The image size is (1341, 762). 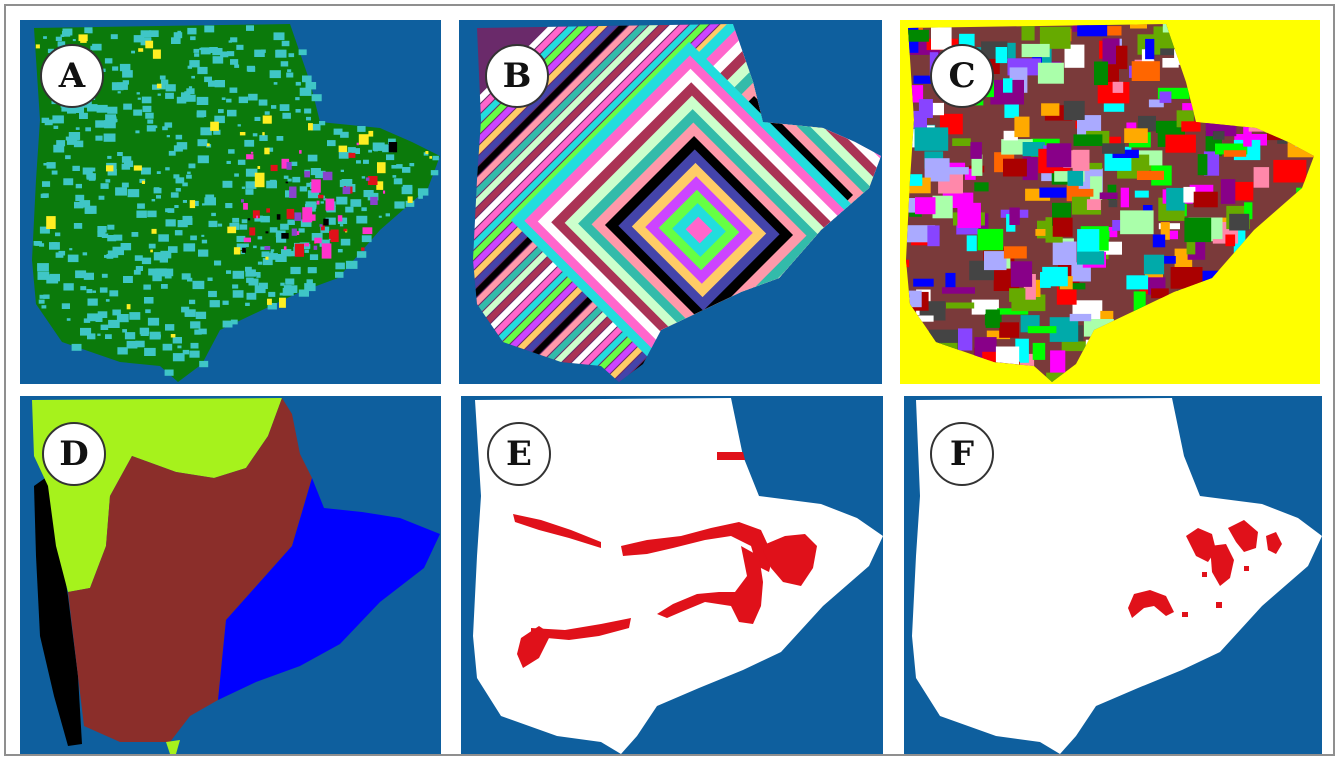 I want to click on panel-label-c: C, so click(x=962, y=76).